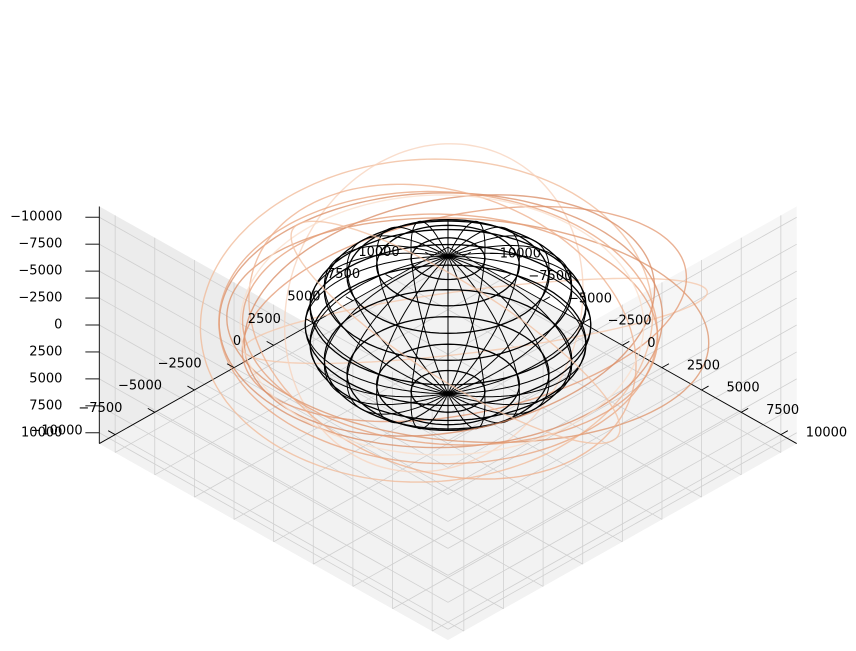 Image resolution: width=856 pixels, height=651 pixels. I want to click on x-tick-label: −10000, so click(56, 430).